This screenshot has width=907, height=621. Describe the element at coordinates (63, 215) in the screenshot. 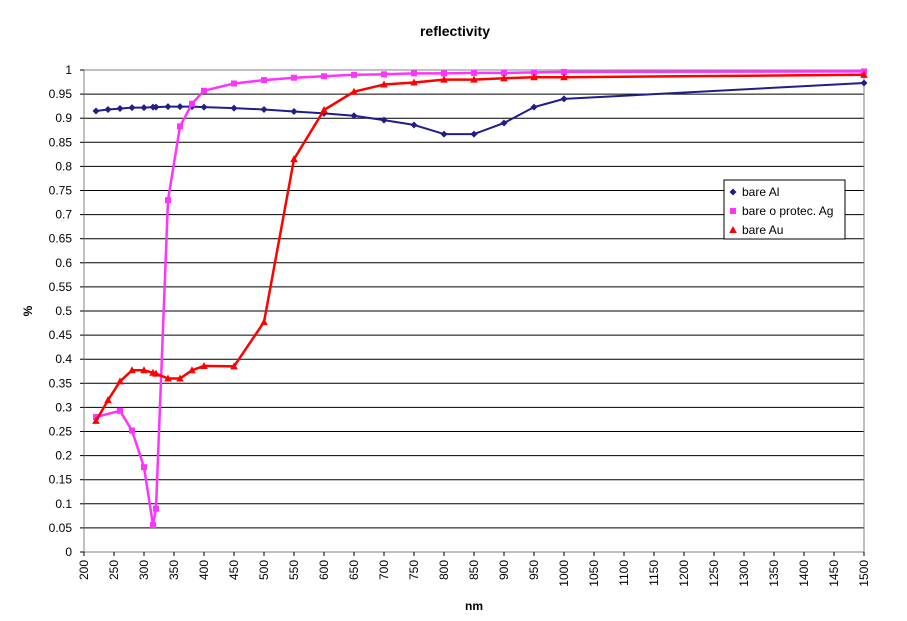

I see `y-tick-label: 0.7` at that location.